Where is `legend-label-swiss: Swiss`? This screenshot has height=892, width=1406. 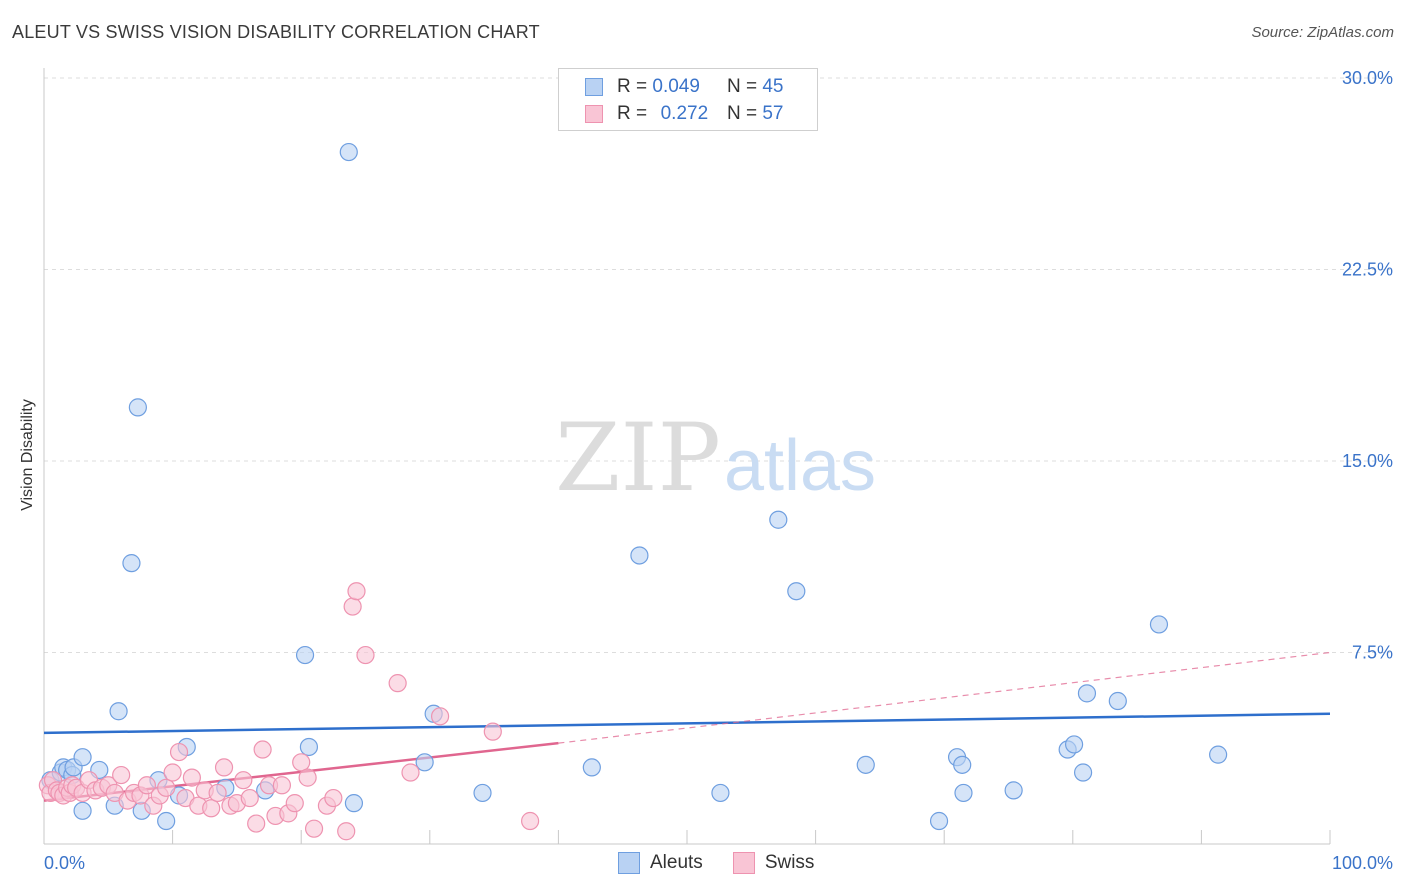
legend-label-swiss: Swiss is located at coordinates (789, 862).